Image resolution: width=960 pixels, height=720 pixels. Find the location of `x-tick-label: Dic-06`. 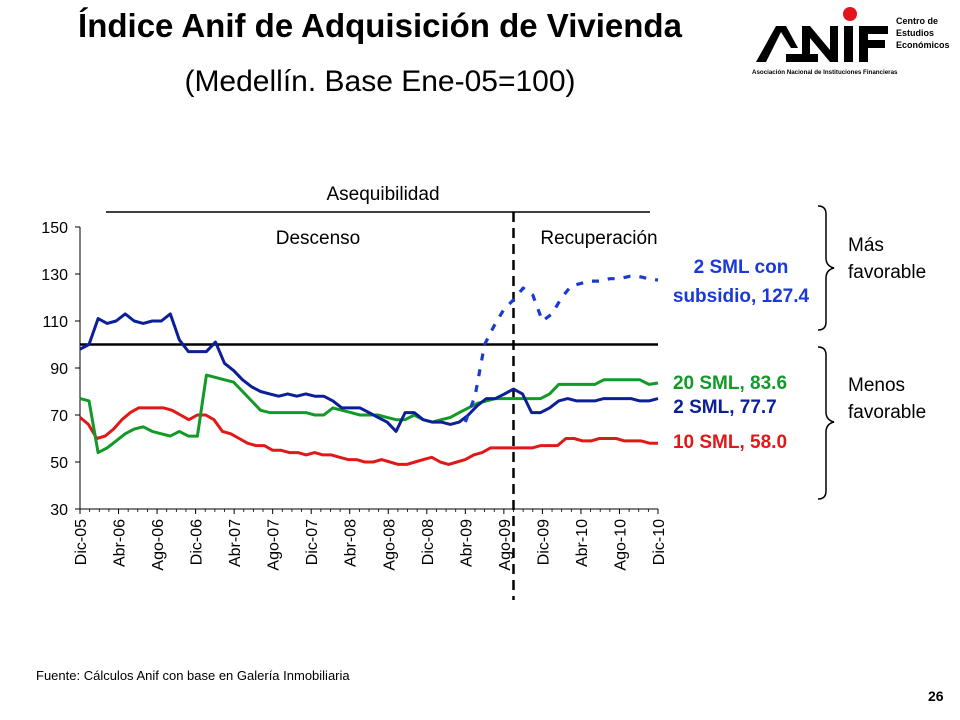

x-tick-label: Dic-06 is located at coordinates (197, 542).